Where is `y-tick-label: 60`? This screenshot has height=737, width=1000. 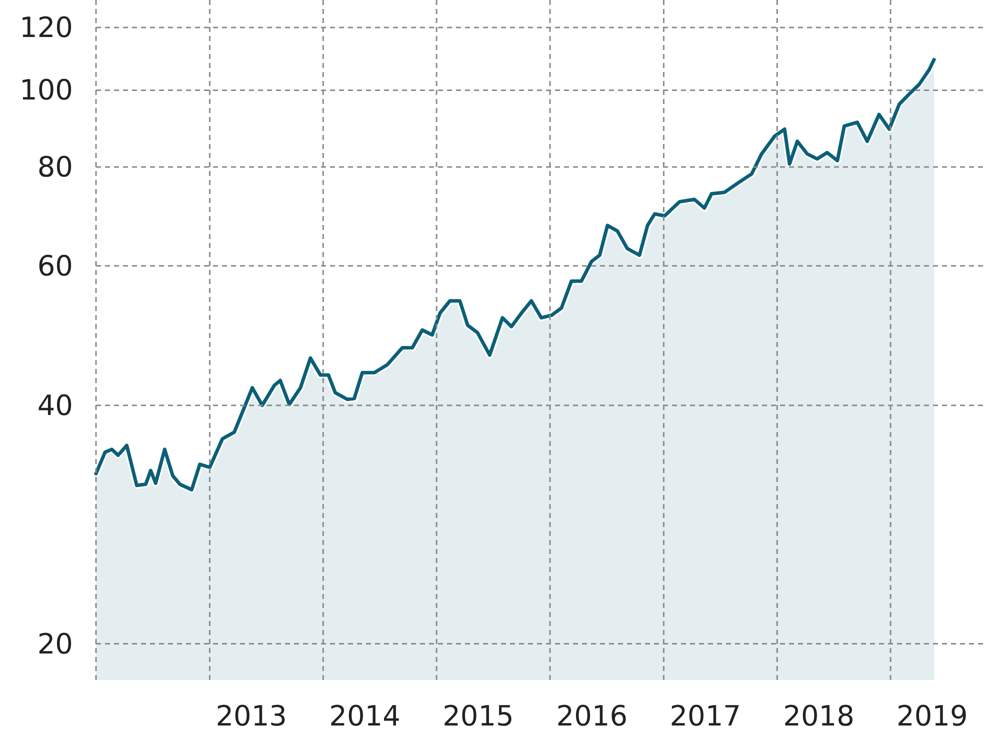 y-tick-label: 60 is located at coordinates (55, 265).